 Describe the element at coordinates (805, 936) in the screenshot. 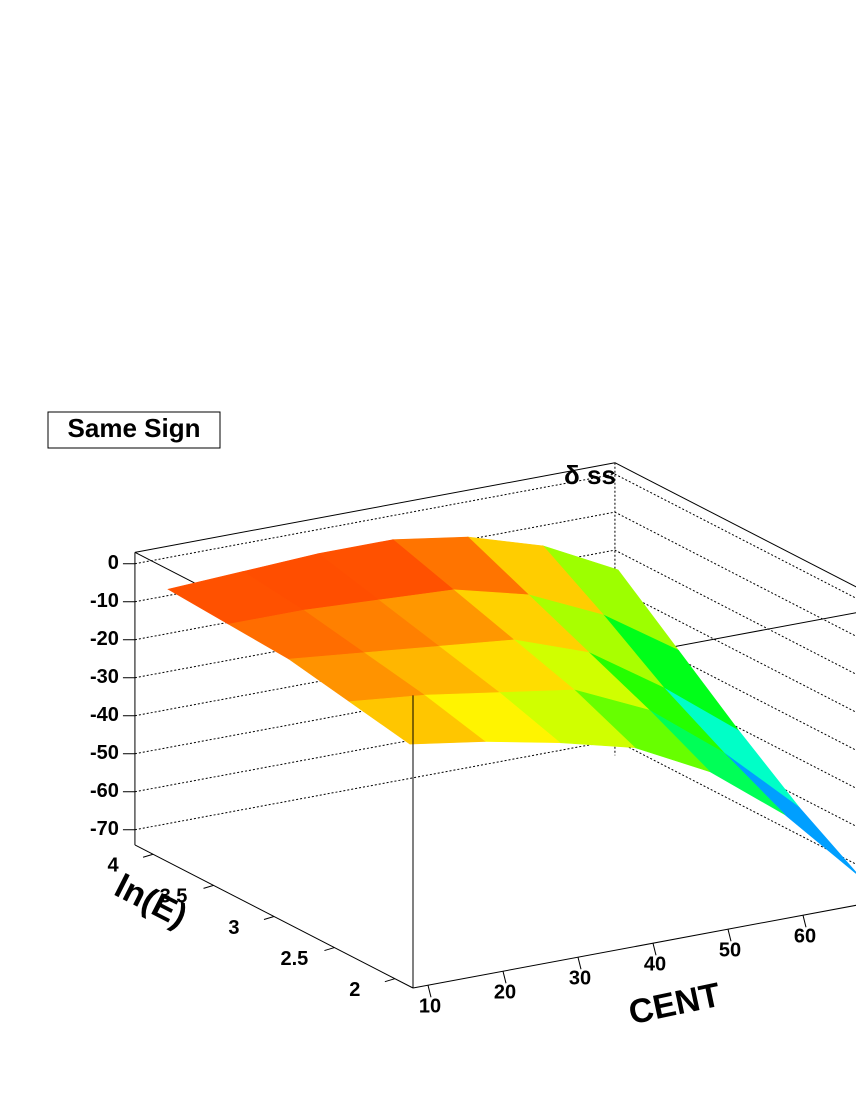

I see `x-tick-label: 60` at that location.